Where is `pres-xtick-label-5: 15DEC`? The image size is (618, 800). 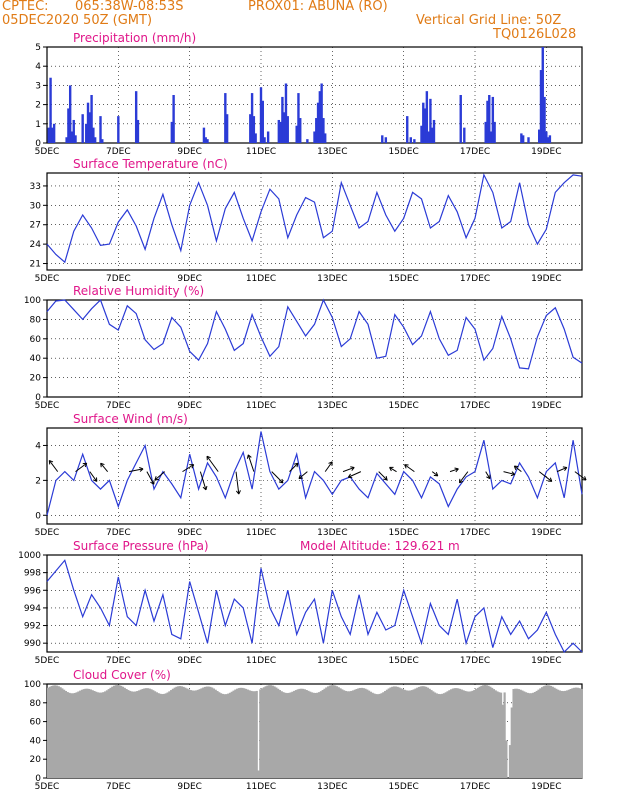 pres-xtick-label-5: 15DEC is located at coordinates (403, 661).